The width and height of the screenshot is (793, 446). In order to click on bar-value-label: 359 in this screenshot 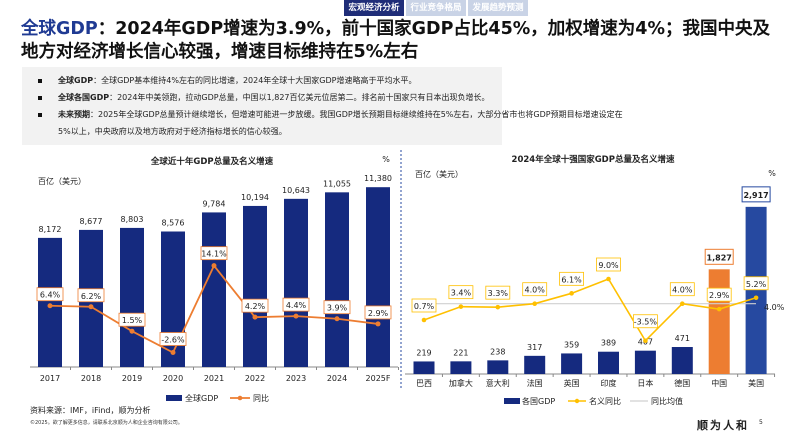, I will do `click(571, 344)`.